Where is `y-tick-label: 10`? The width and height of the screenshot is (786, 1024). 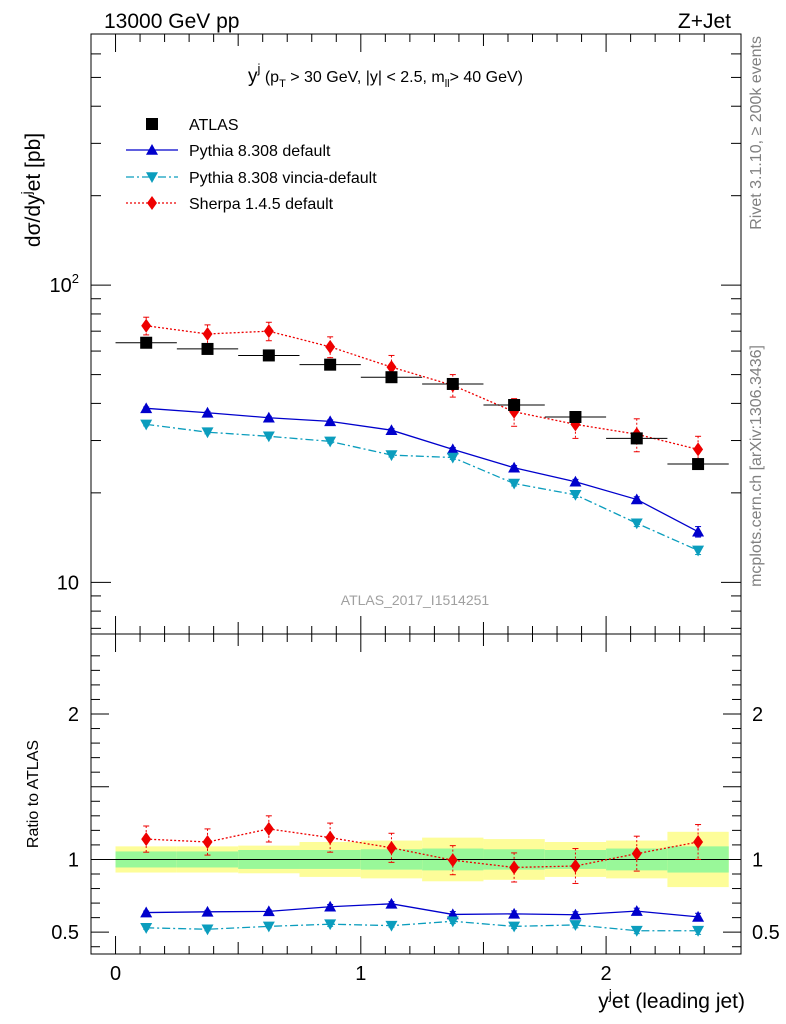 y-tick-label: 10 is located at coordinates (68, 583).